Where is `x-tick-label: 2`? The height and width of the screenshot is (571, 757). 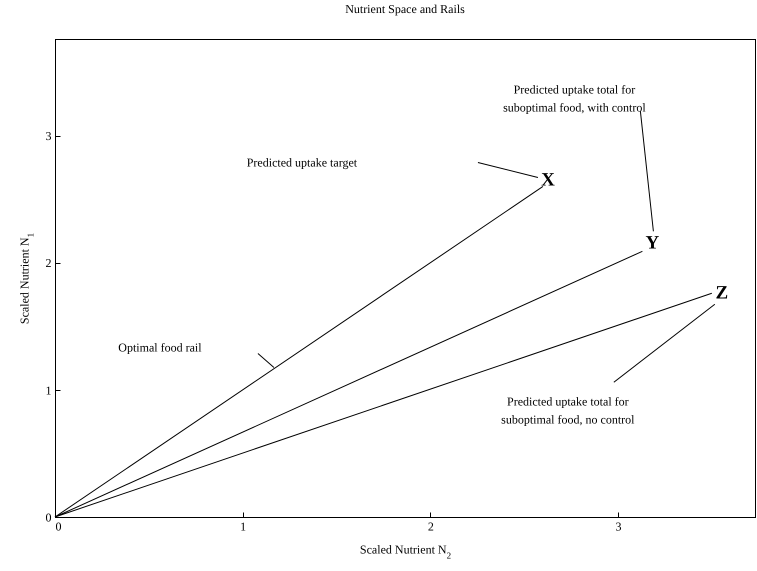
x-tick-label: 2 is located at coordinates (431, 527).